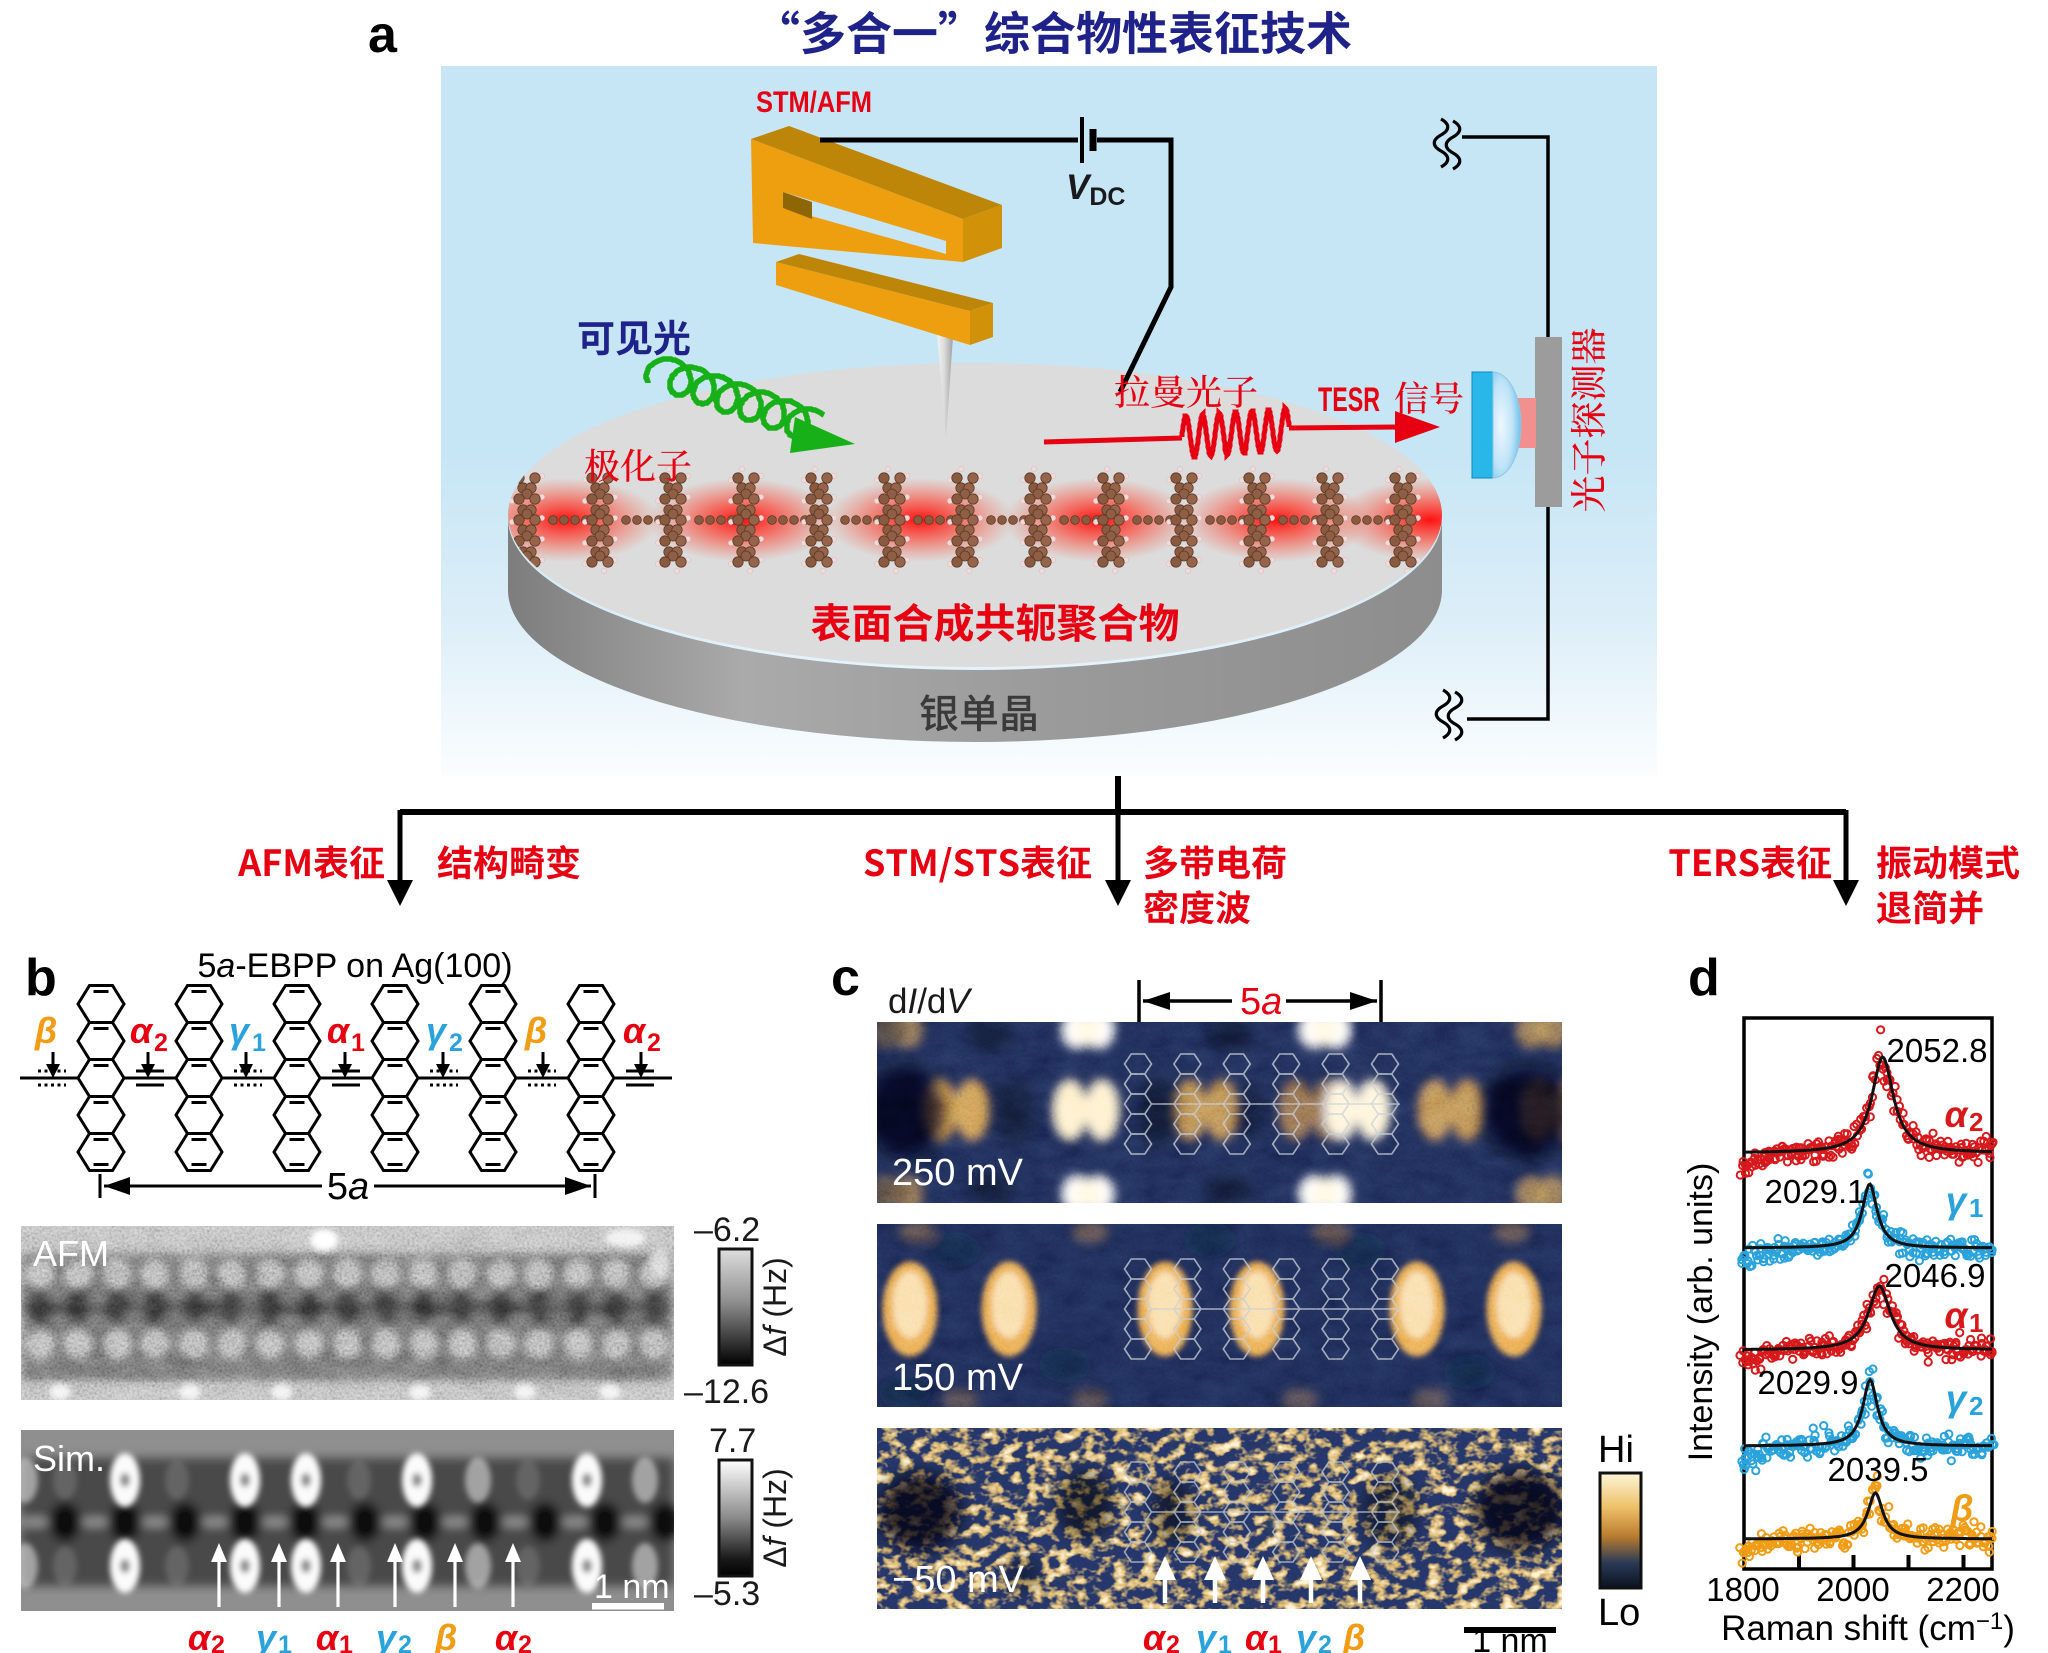 The height and width of the screenshot is (1653, 2048). What do you see at coordinates (727, 1594) in the screenshot?
I see `svg-text: –5.3` at bounding box center [727, 1594].